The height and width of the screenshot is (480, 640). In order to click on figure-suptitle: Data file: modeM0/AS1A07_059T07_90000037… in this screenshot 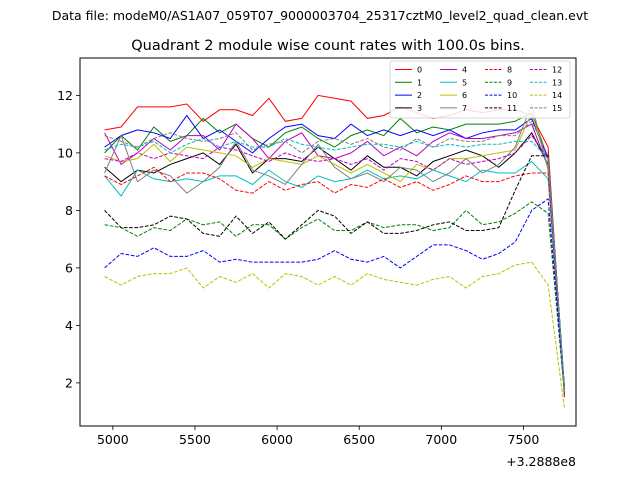, I will do `click(320, 15)`.